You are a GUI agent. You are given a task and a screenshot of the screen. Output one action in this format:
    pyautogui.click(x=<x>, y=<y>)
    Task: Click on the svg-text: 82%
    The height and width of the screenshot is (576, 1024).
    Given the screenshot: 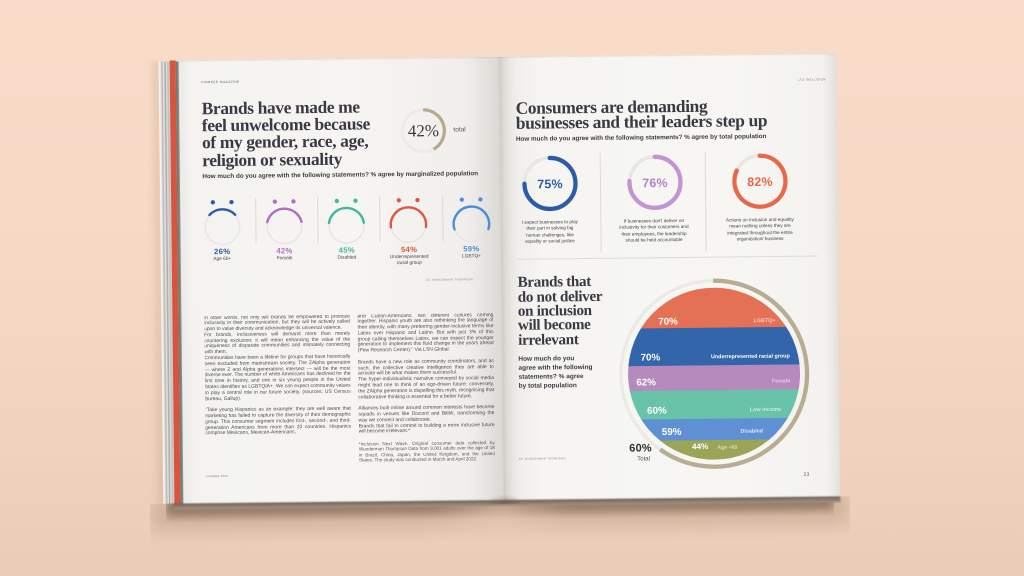 What is the action you would take?
    pyautogui.click(x=759, y=181)
    